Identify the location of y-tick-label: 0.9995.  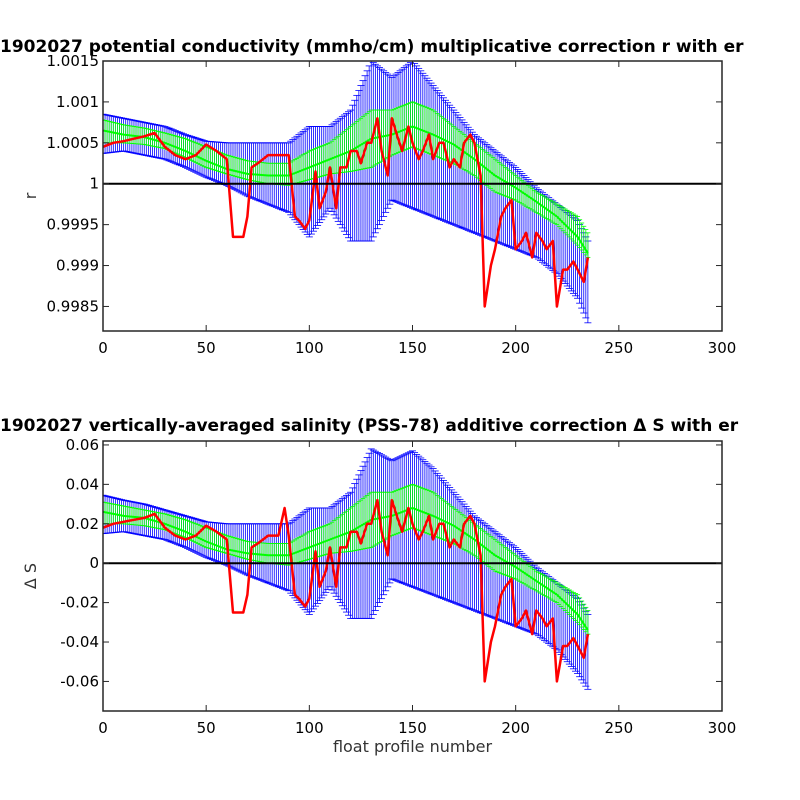
(73, 225).